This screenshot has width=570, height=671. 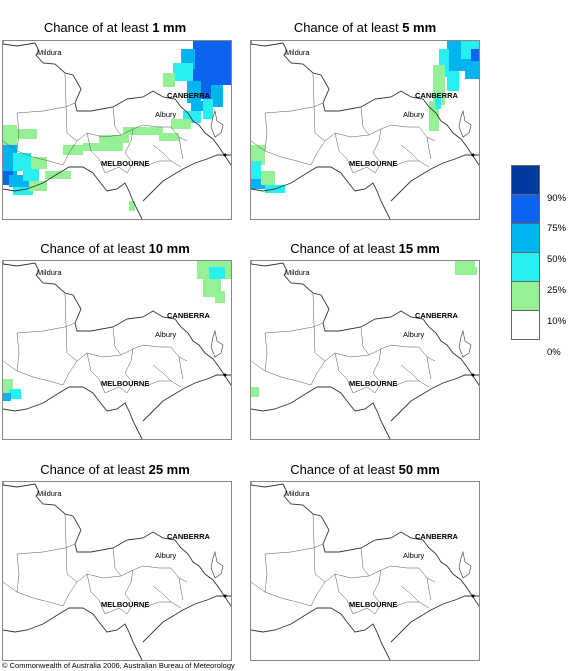 I want to click on label-canberra: CANBERRA, so click(x=437, y=536).